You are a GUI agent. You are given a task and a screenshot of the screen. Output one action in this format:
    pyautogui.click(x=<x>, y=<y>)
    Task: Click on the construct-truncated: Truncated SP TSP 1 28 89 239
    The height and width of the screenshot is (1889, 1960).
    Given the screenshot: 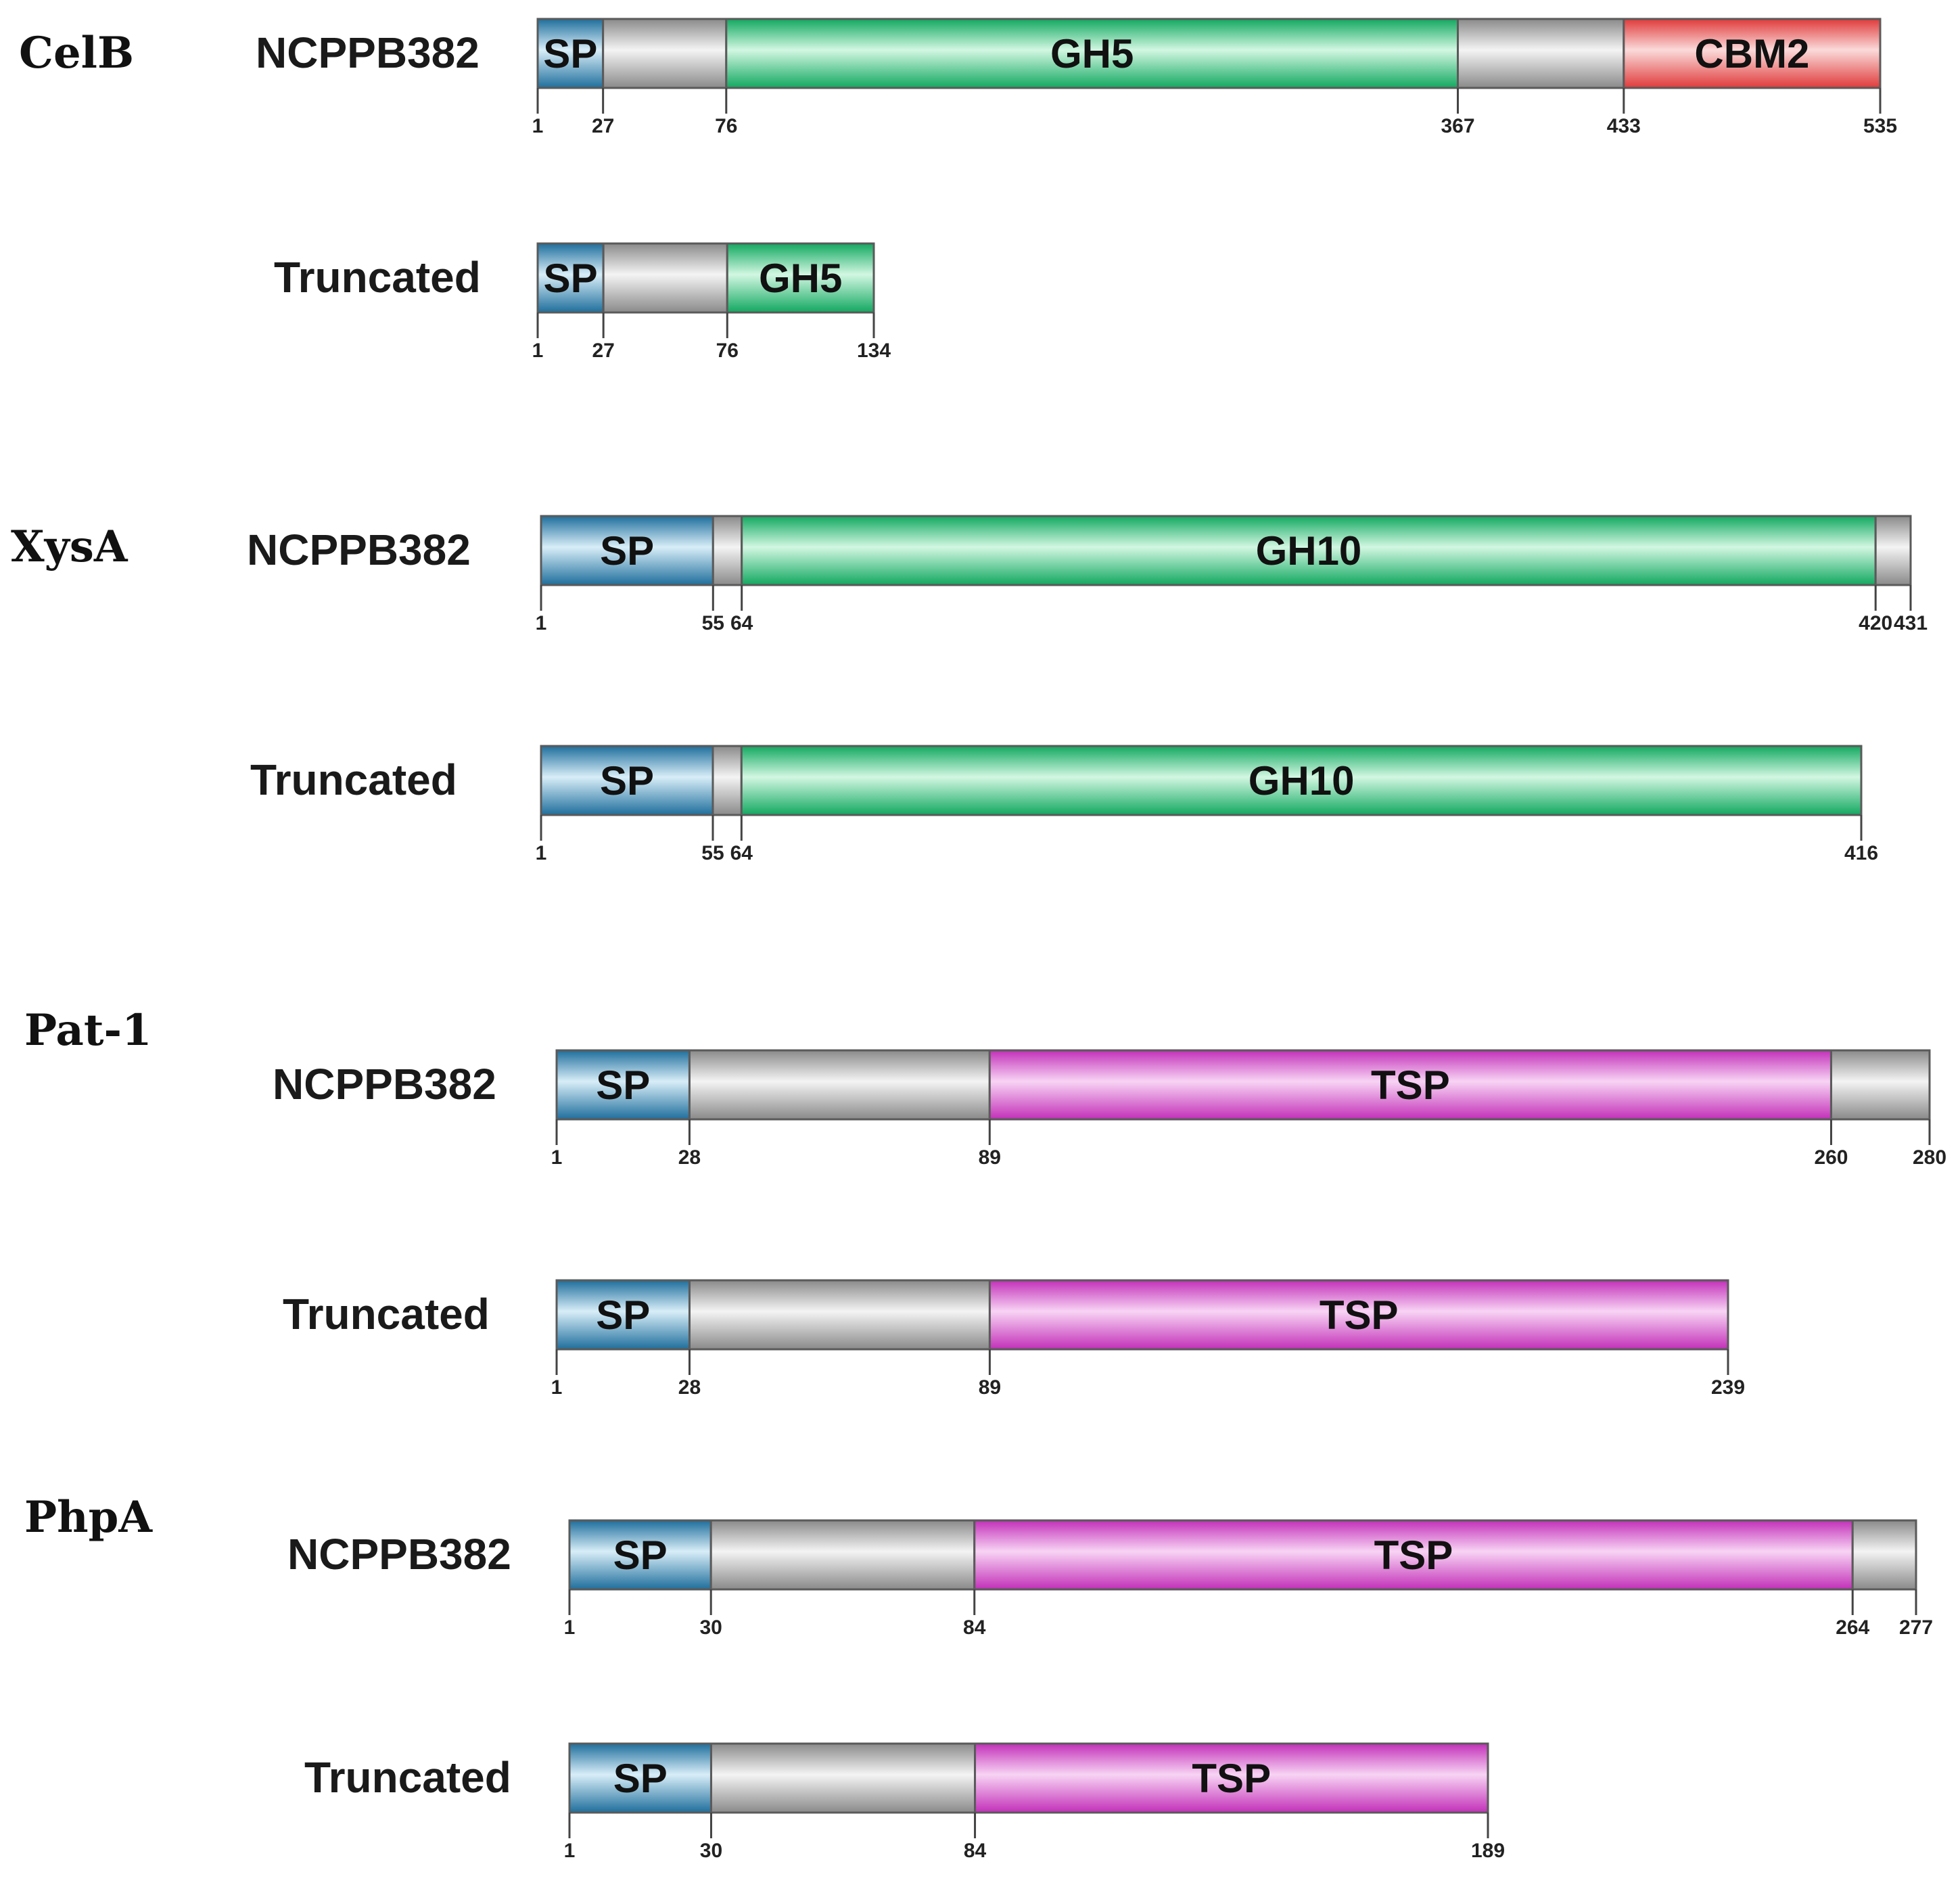 What is the action you would take?
    pyautogui.click(x=1014, y=1339)
    